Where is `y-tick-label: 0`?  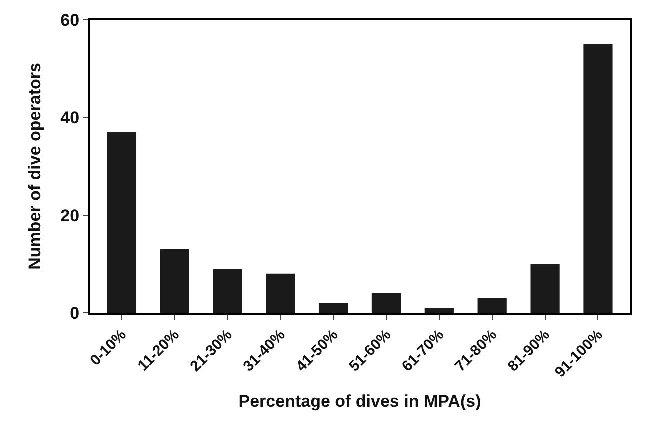 y-tick-label: 0 is located at coordinates (75, 313).